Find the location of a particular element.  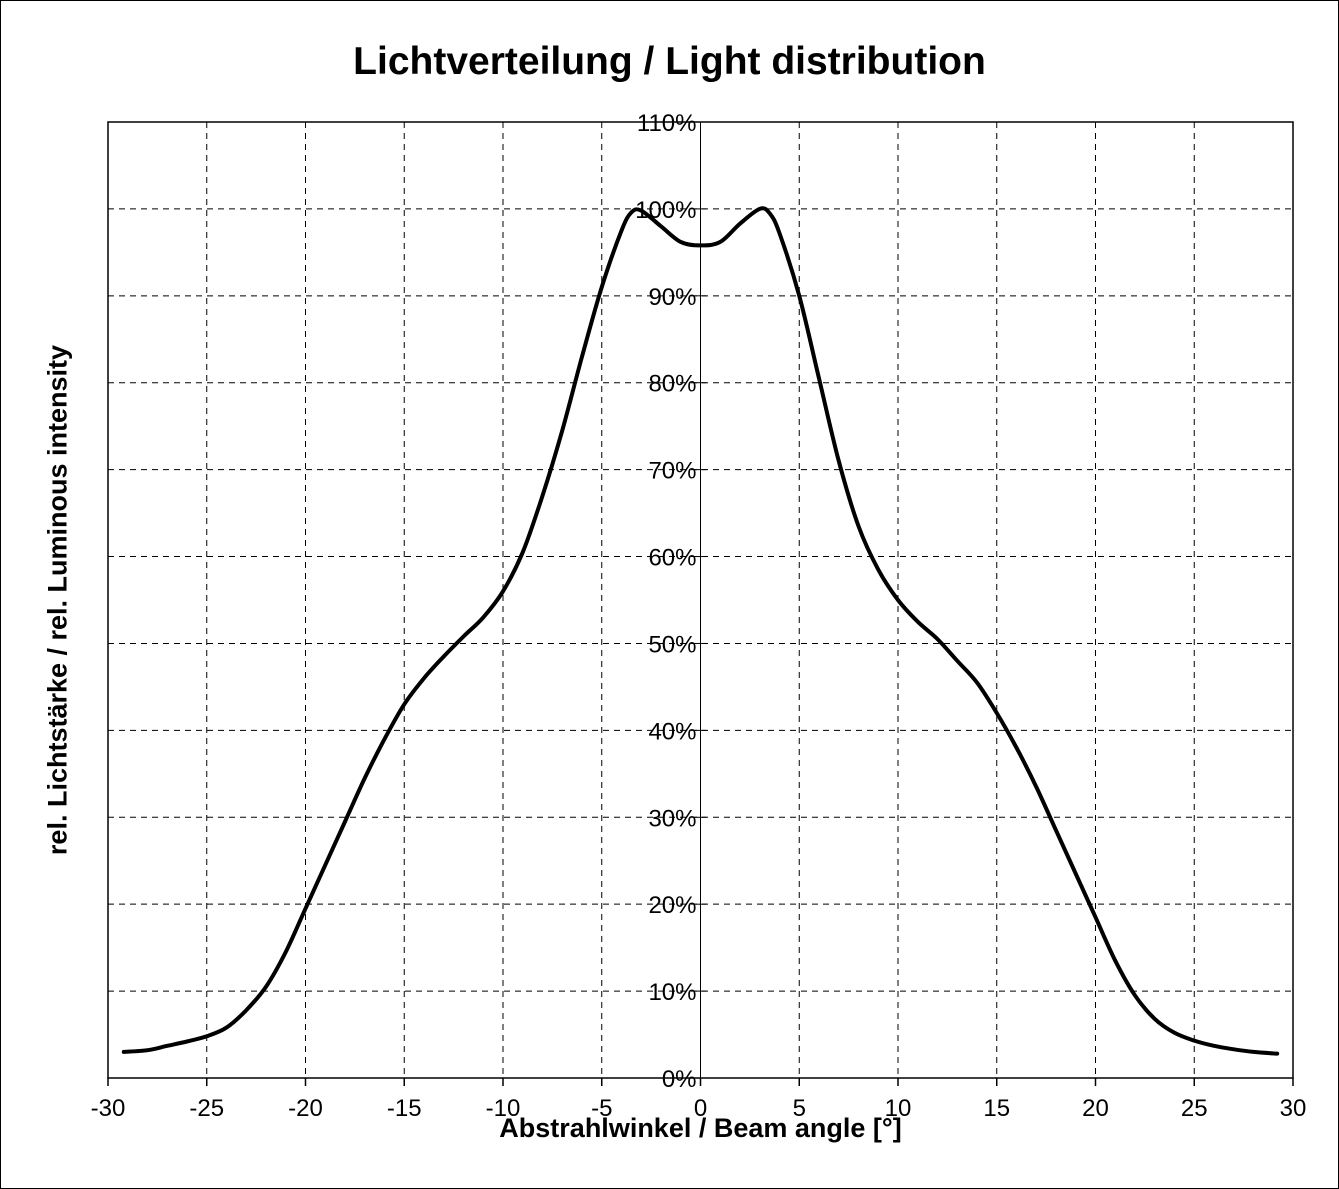

y-tick-label: 30% is located at coordinates (672, 818).